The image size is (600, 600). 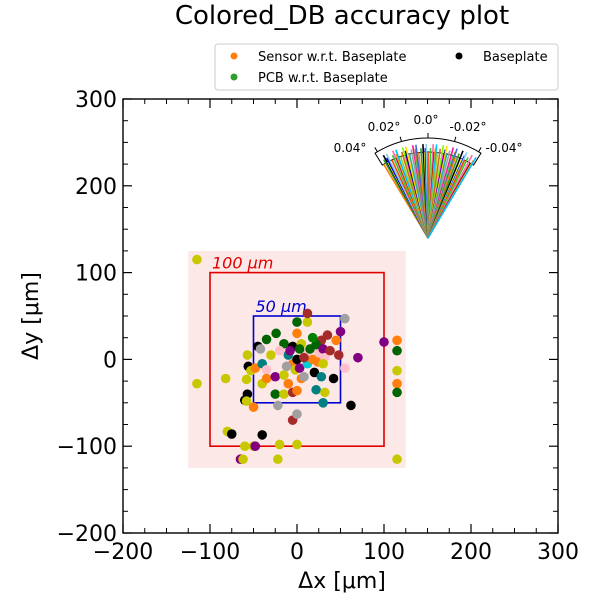 I want to click on legend-label-baseplate: Baseplate, so click(x=515, y=57).